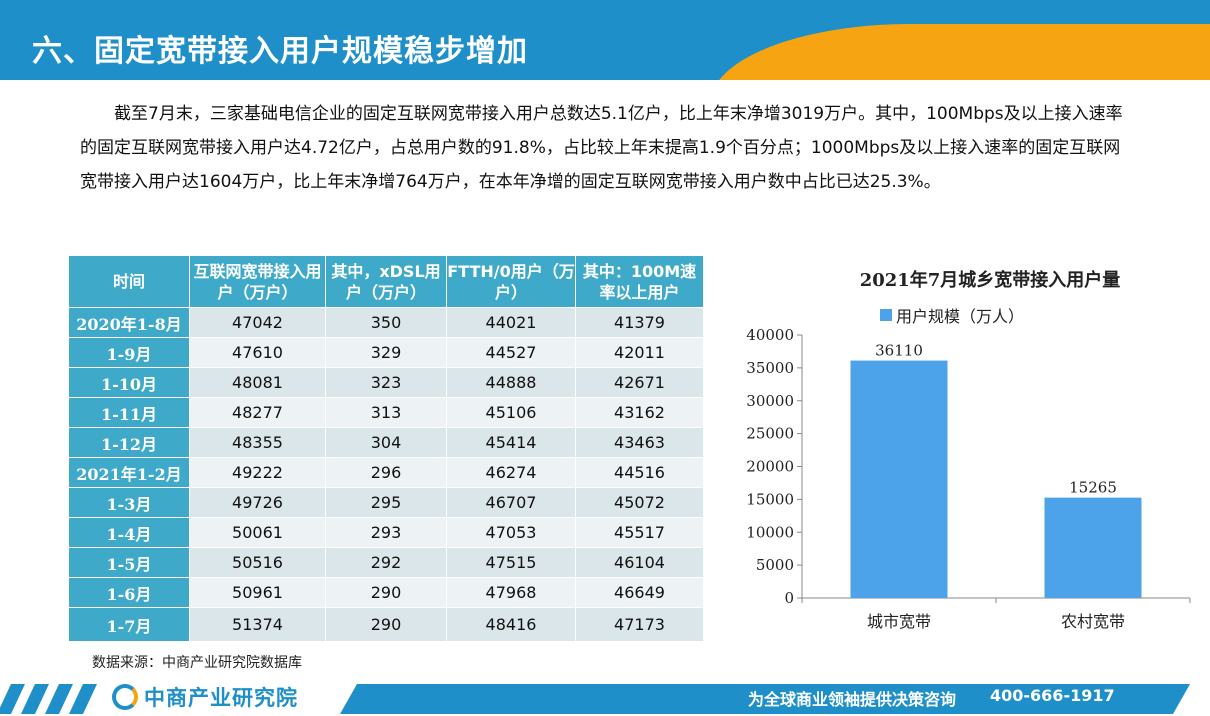  I want to click on table-cell: 44527, so click(511, 352).